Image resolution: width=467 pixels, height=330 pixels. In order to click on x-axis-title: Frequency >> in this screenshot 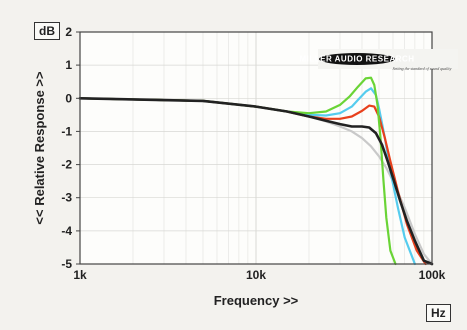, I will do `click(256, 300)`.